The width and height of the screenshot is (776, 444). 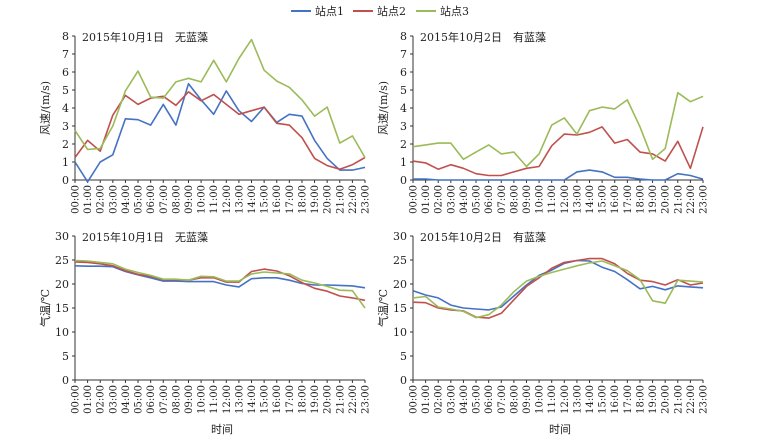 What do you see at coordinates (603, 399) in the screenshot?
I see `x-tick-label: 15:00` at bounding box center [603, 399].